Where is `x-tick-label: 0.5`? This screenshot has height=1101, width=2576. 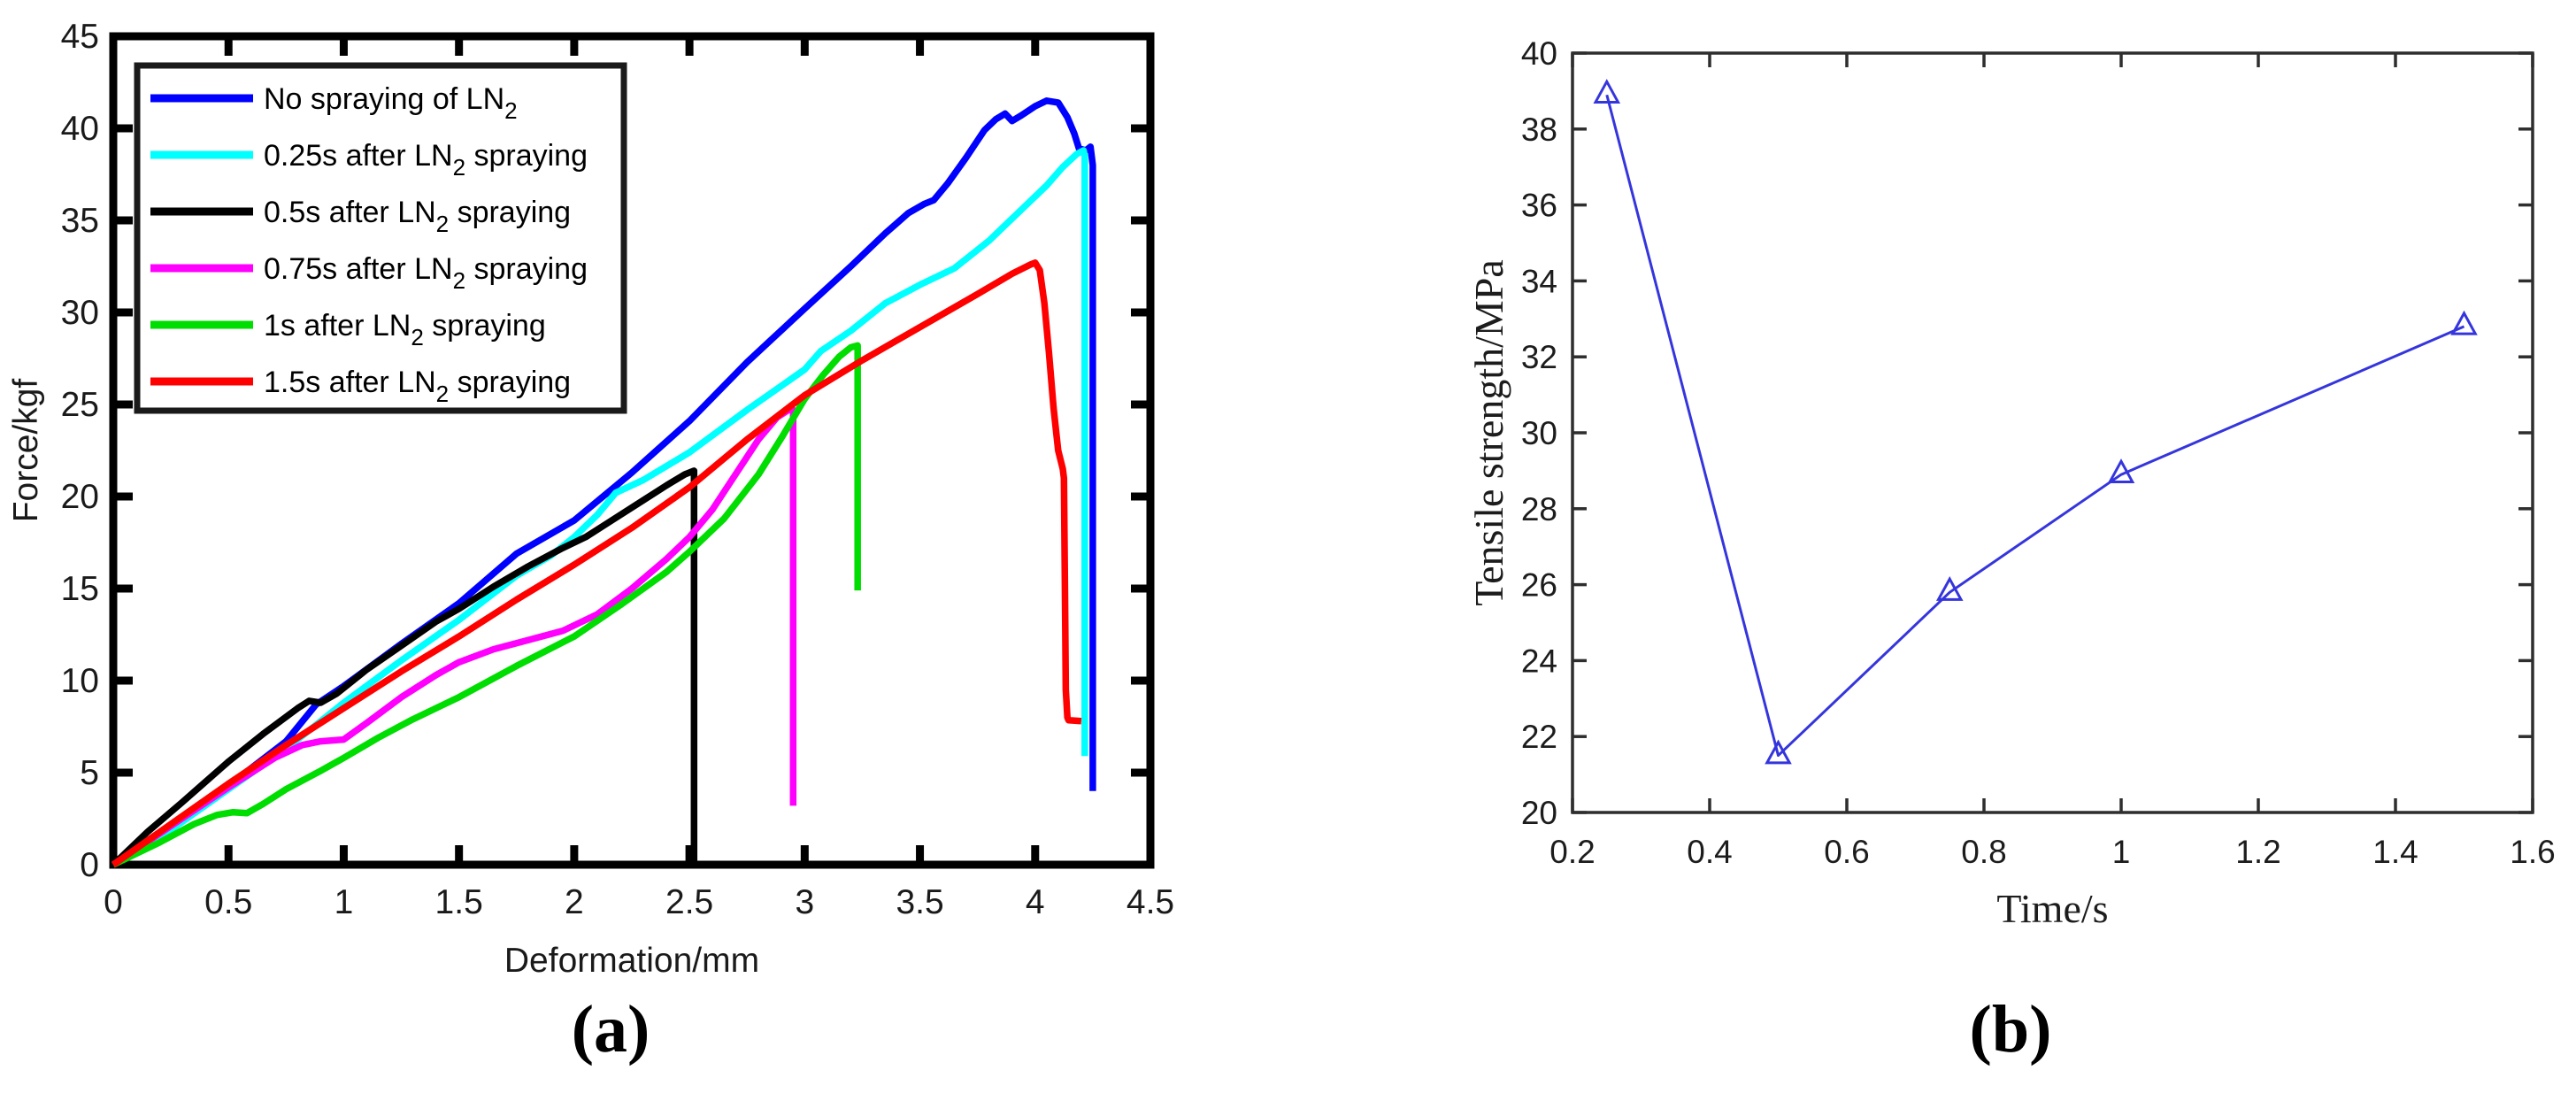
x-tick-label: 0.5 is located at coordinates (228, 902).